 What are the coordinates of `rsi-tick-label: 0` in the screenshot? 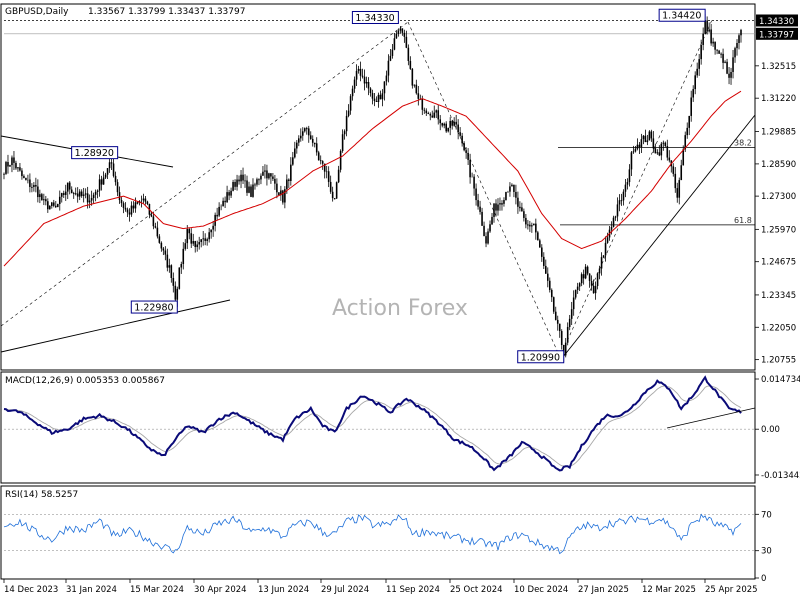 It's located at (763, 579).